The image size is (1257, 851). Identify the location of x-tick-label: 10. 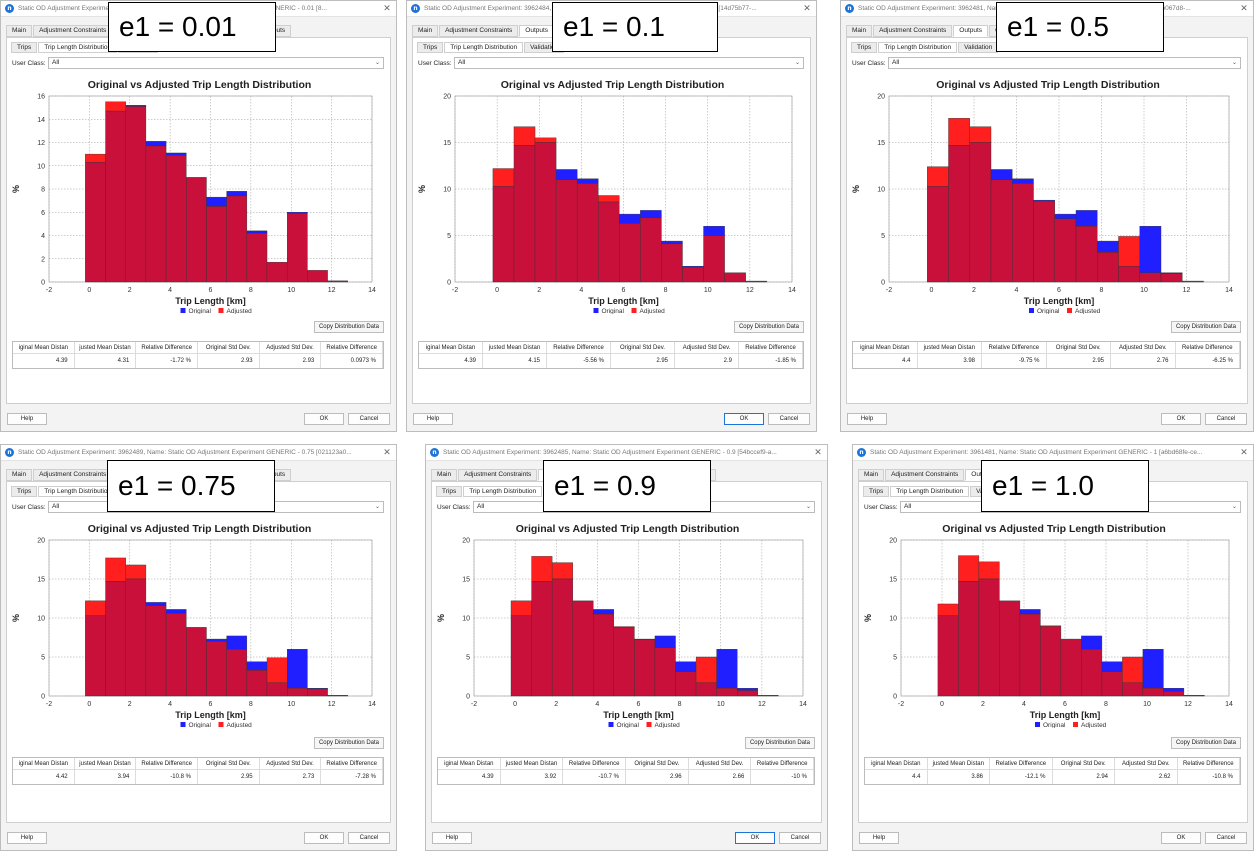
(721, 704).